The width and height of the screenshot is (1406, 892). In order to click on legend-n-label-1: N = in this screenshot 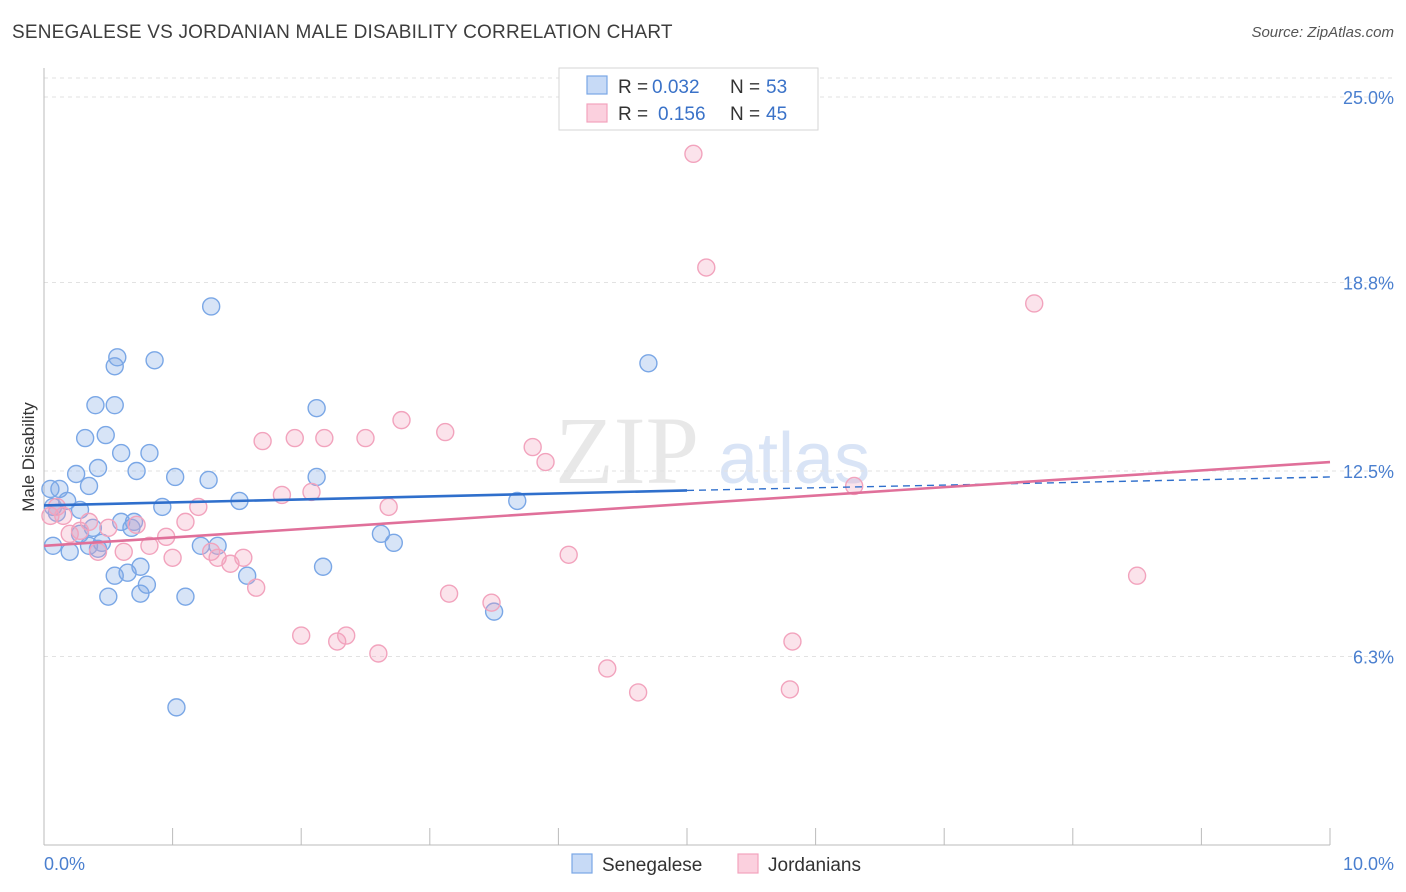, I will do `click(745, 114)`.